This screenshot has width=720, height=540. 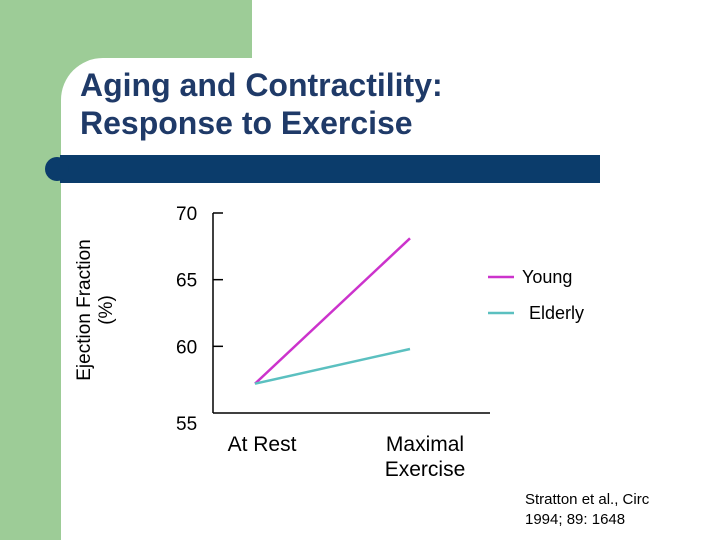 I want to click on citation: Stratton et al., Circ 1994; 89: 1648, so click(x=587, y=510).